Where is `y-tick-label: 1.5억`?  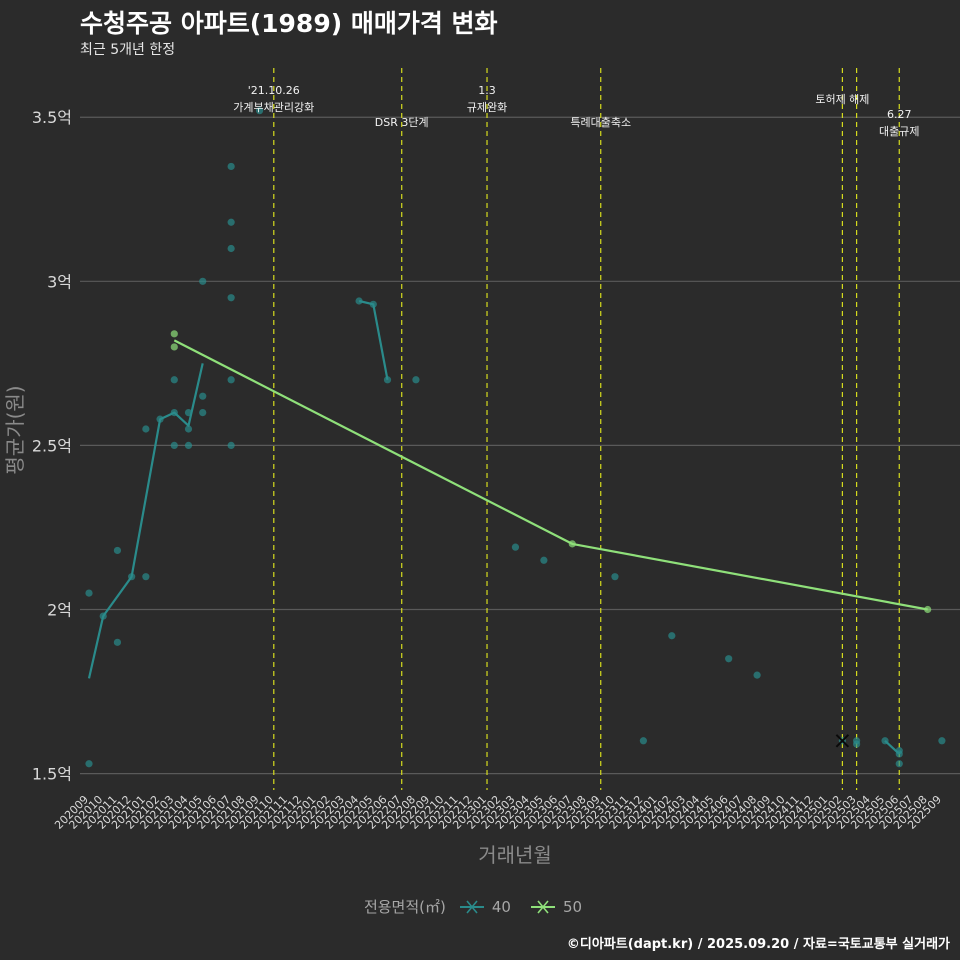 y-tick-label: 1.5억 is located at coordinates (52, 774).